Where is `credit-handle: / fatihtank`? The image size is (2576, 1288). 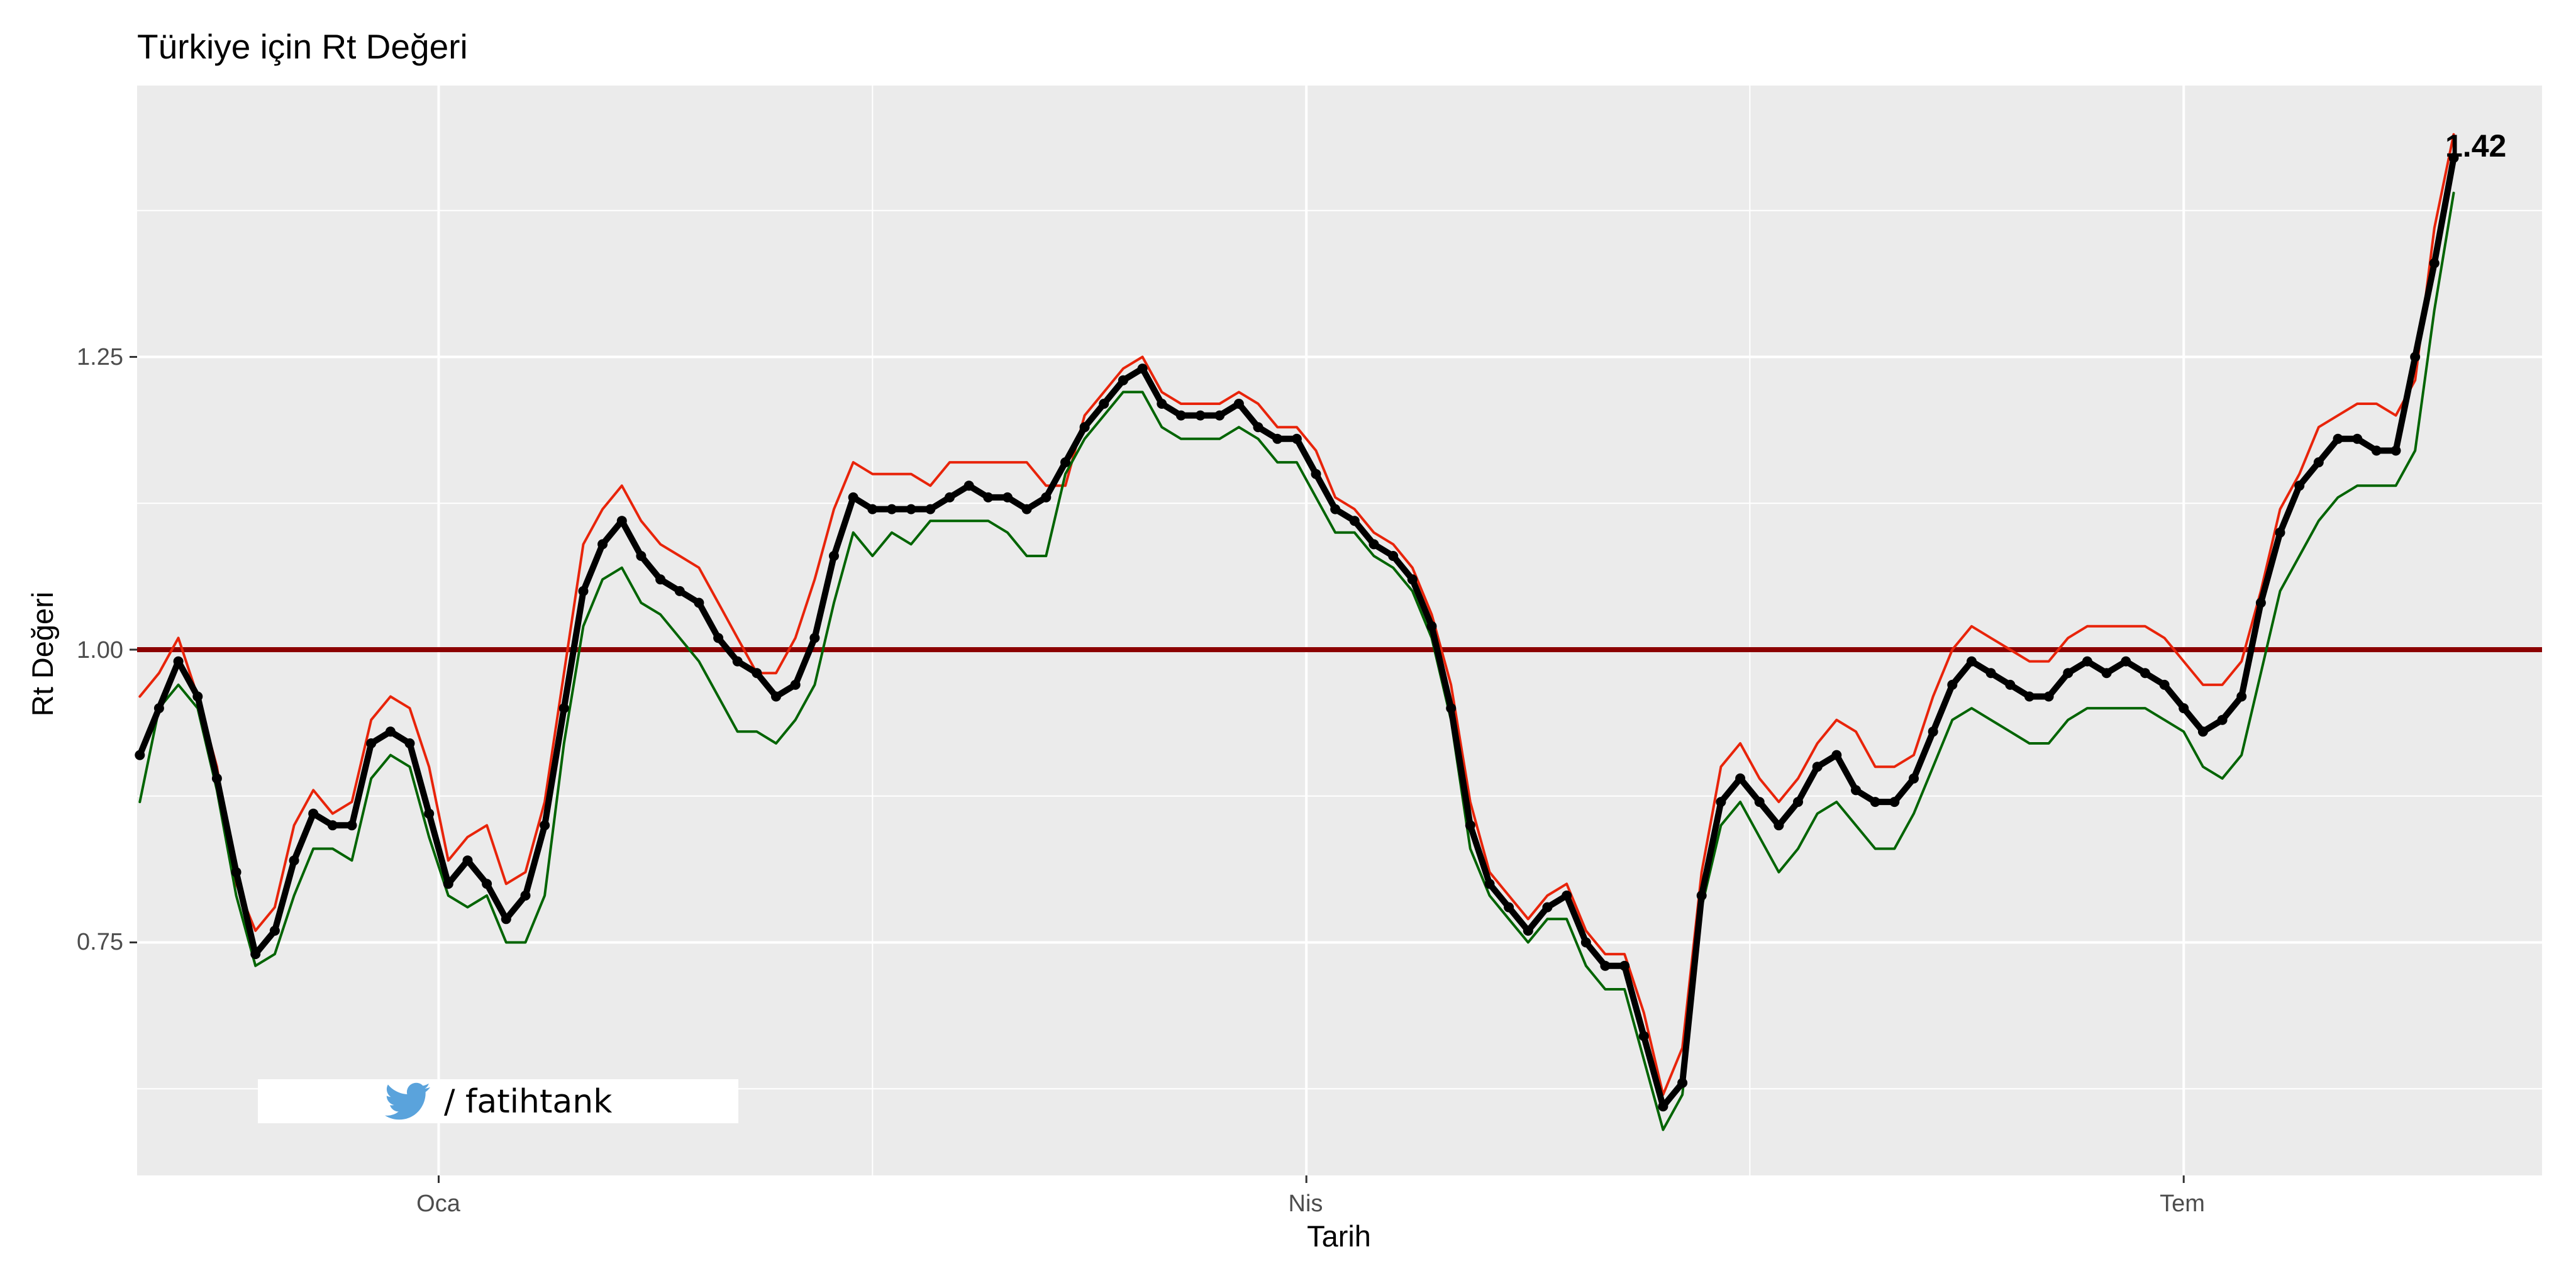
credit-handle: / fatihtank is located at coordinates (528, 1102).